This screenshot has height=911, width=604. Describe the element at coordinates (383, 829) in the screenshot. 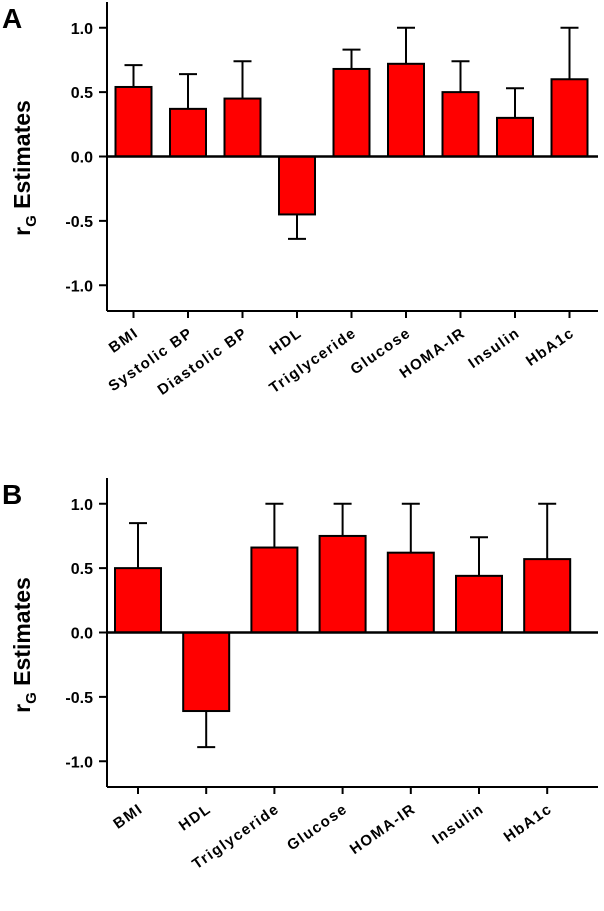

I see `x-tick-label: HOMA-IR` at that location.